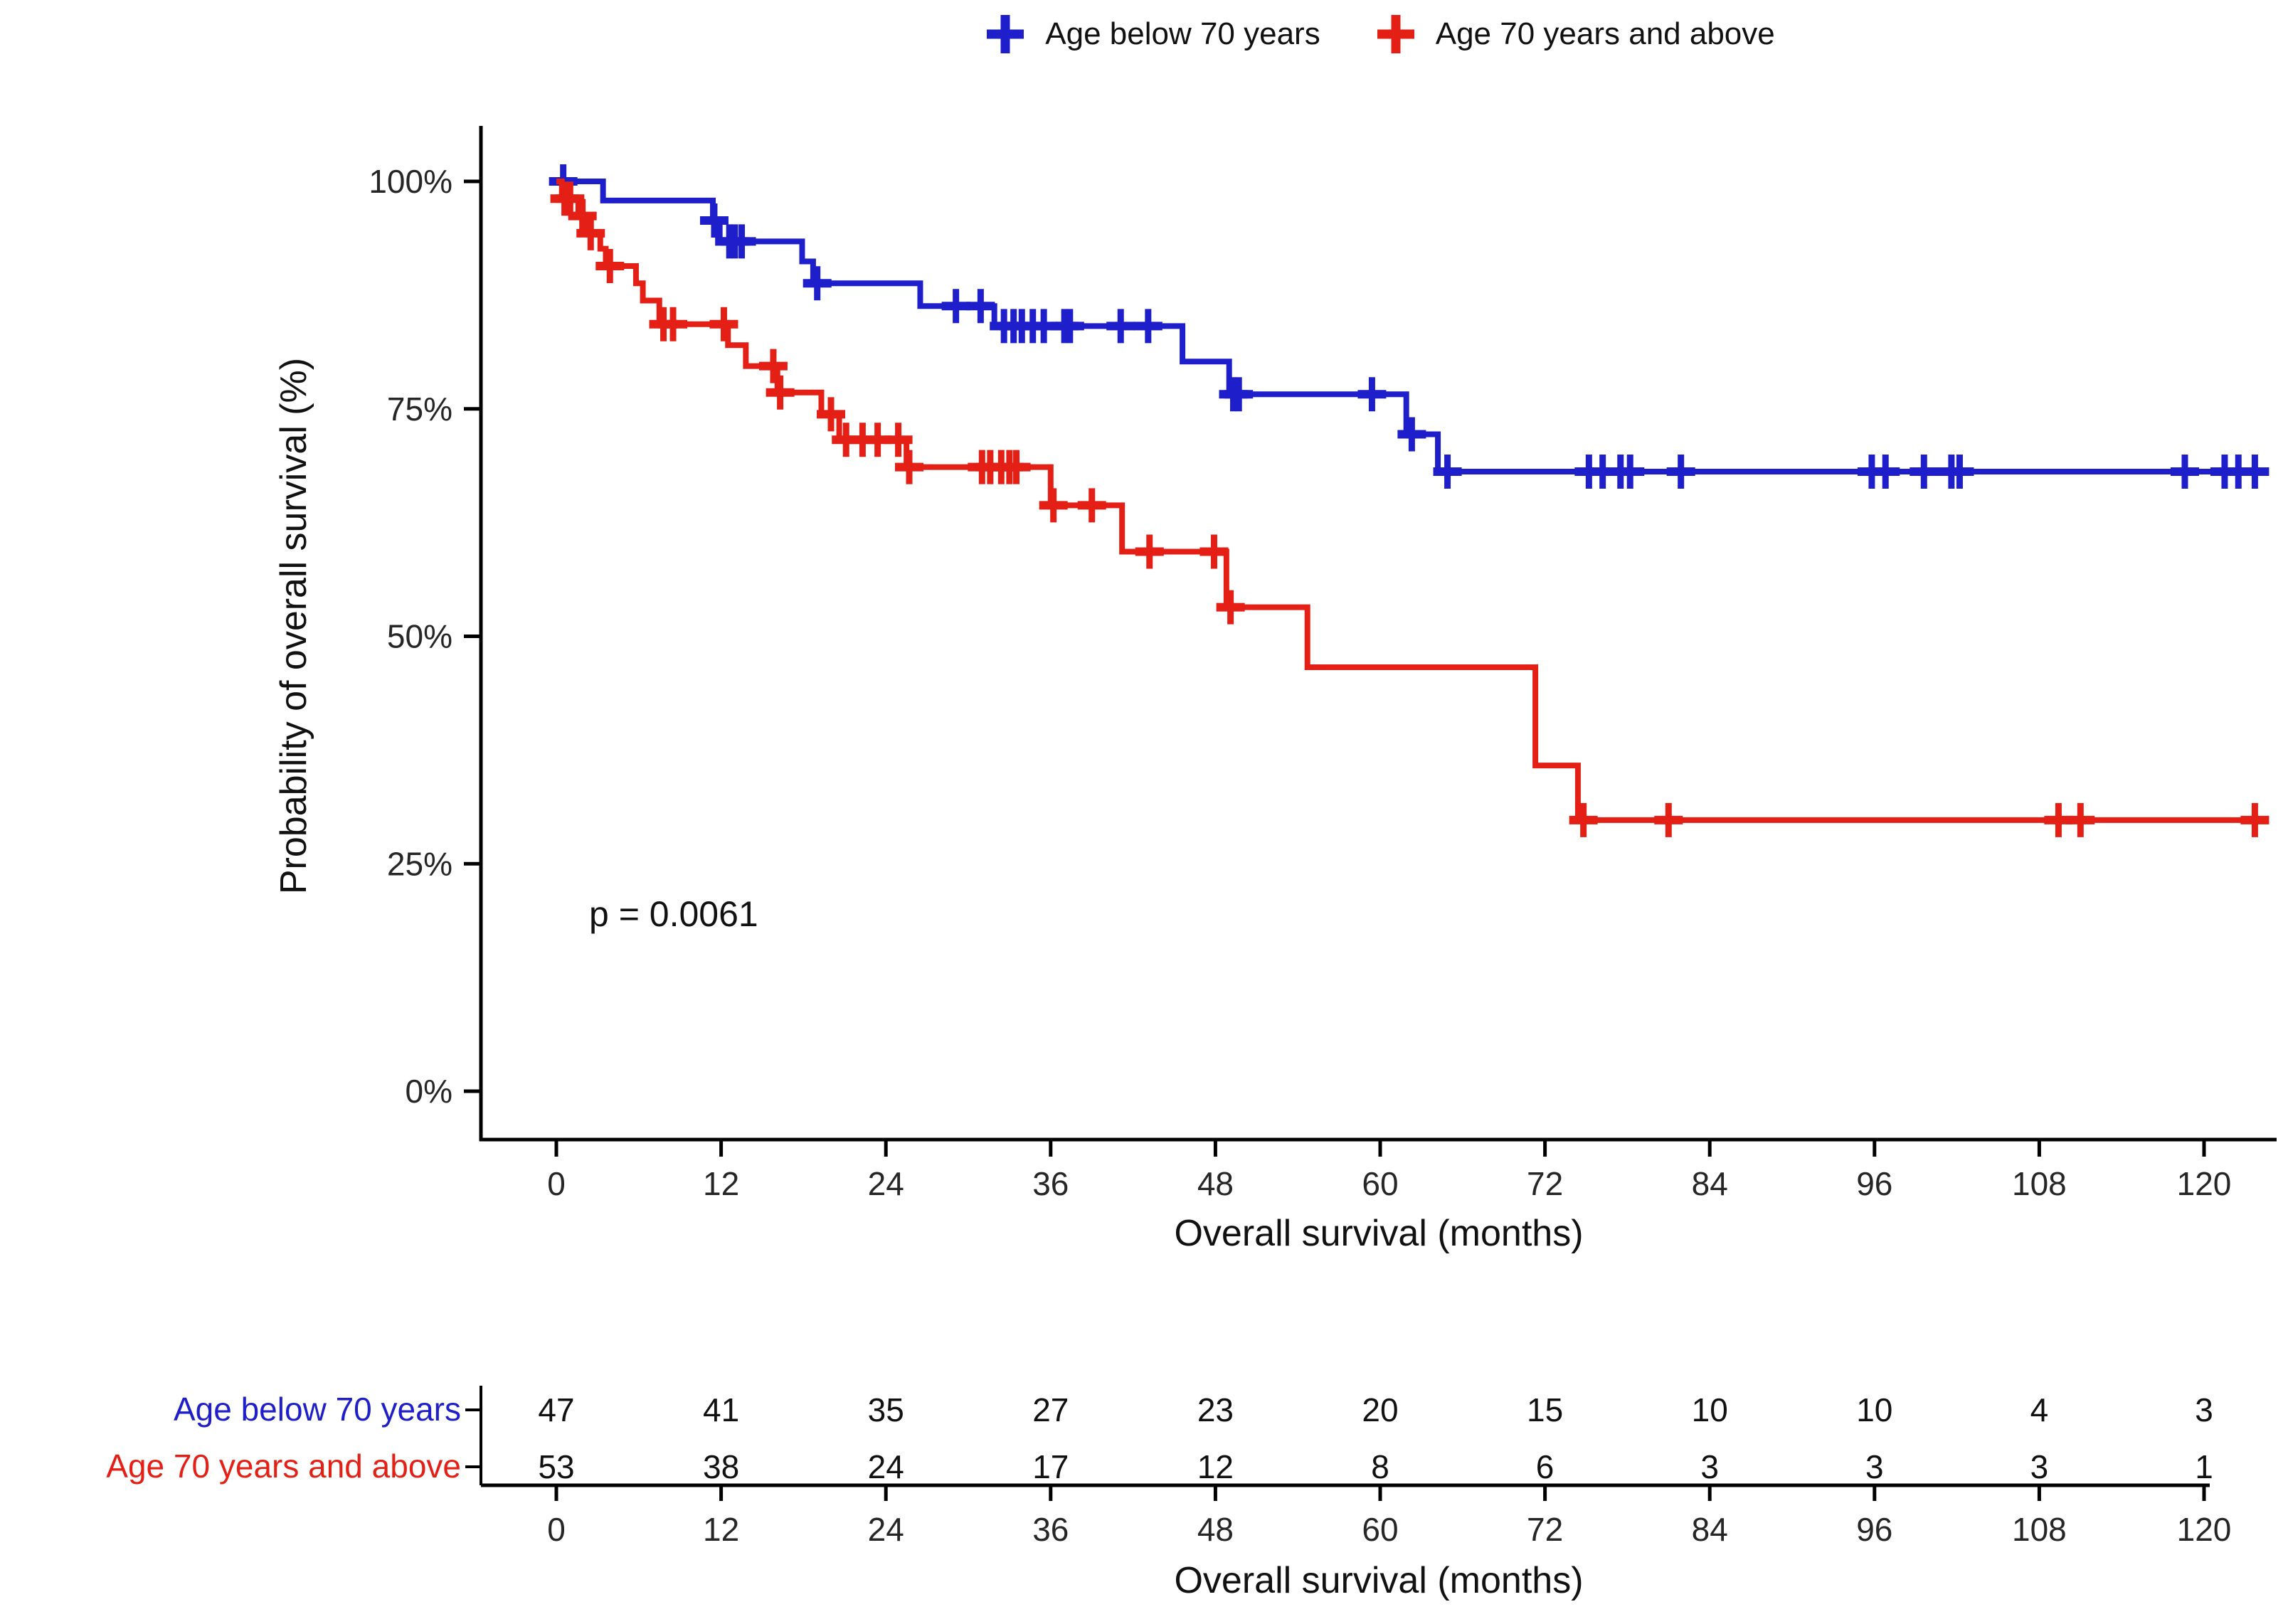 The image size is (2288, 1624). I want to click on risk-count: 1, so click(2204, 1466).